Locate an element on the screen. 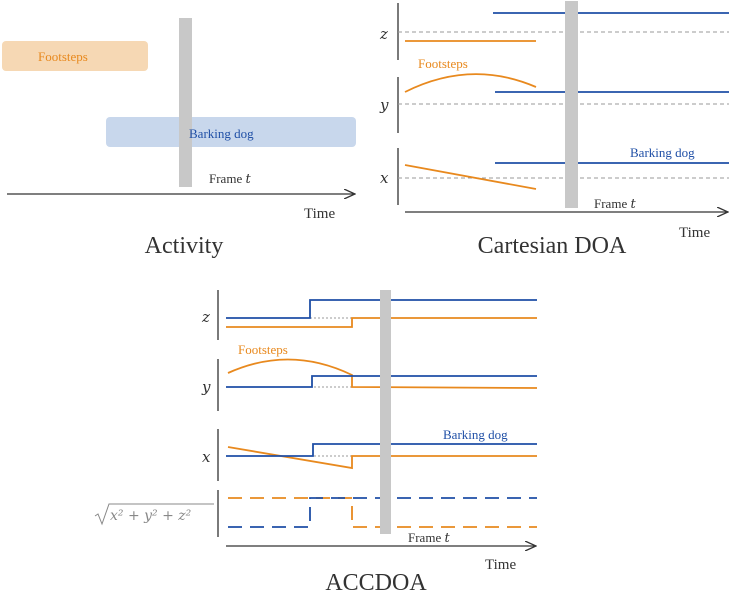 This screenshot has height=593, width=731. footsteps-activity-bar is located at coordinates (75, 56).